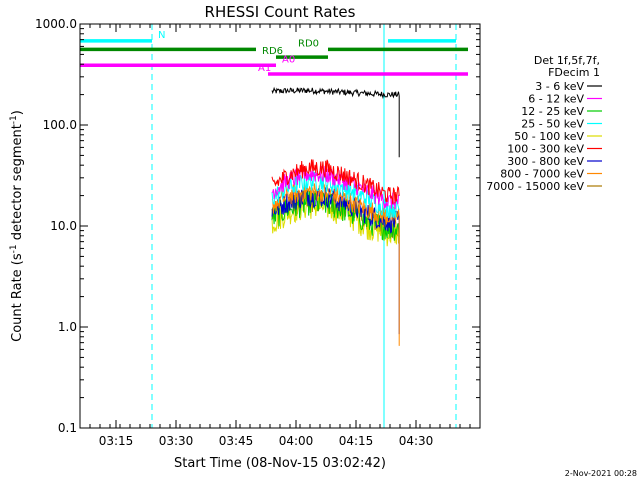 This screenshot has width=640, height=480. I want to click on x-tick-label-4: 04:15, so click(356, 441).